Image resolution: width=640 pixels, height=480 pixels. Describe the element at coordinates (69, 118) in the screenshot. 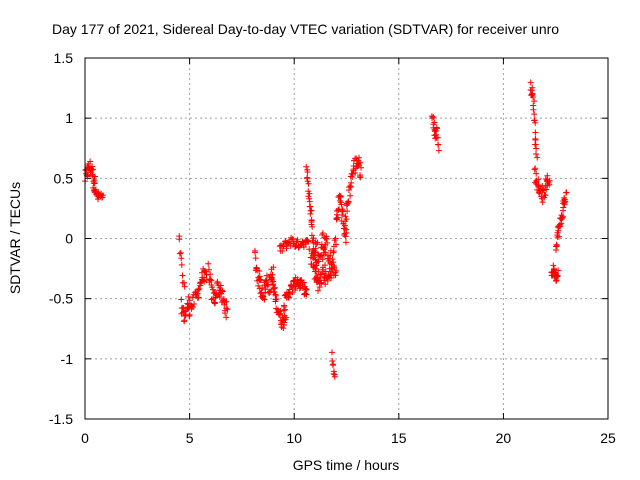

I see `y-tick-label: 1` at that location.